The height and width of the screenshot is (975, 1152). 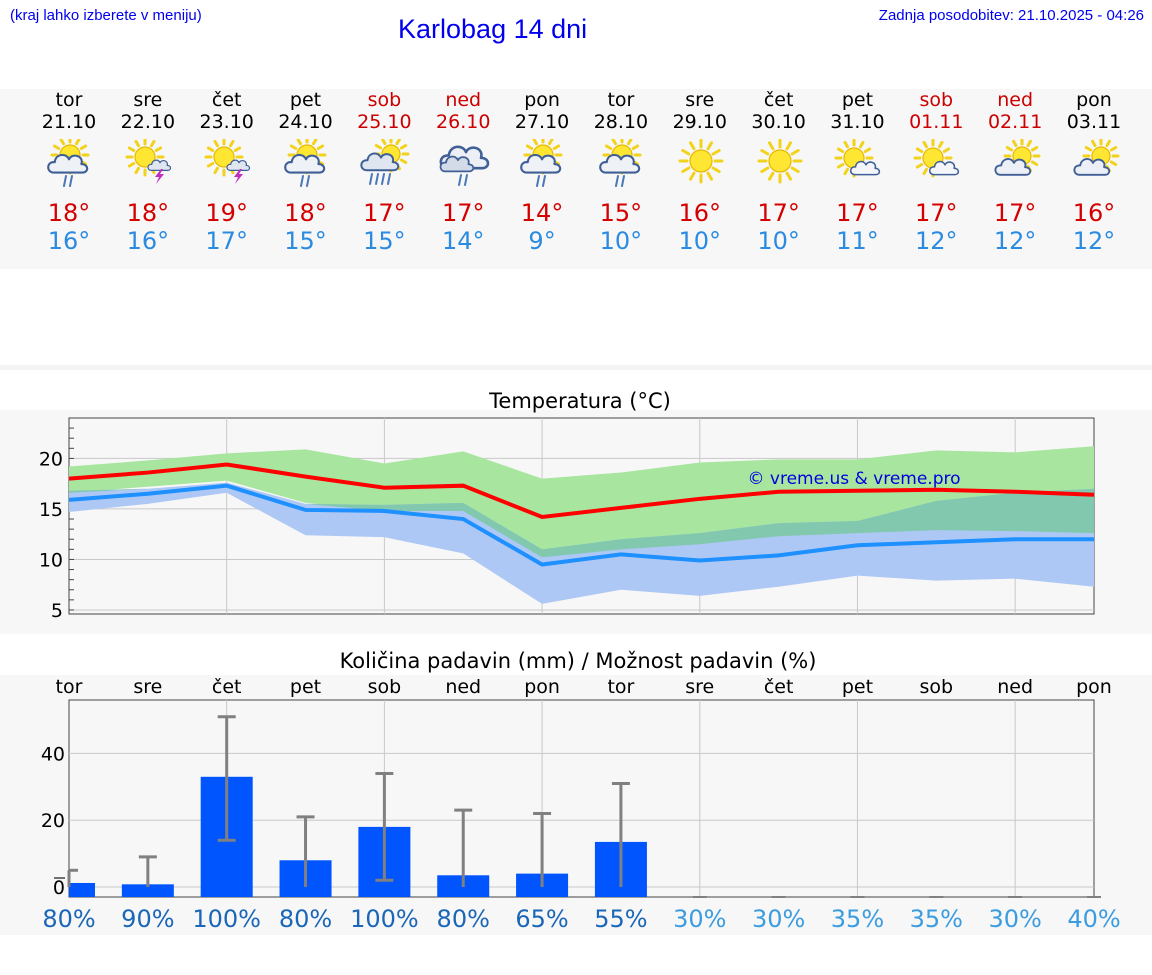 What do you see at coordinates (463, 241) in the screenshot?
I see `temp-min: 14°` at bounding box center [463, 241].